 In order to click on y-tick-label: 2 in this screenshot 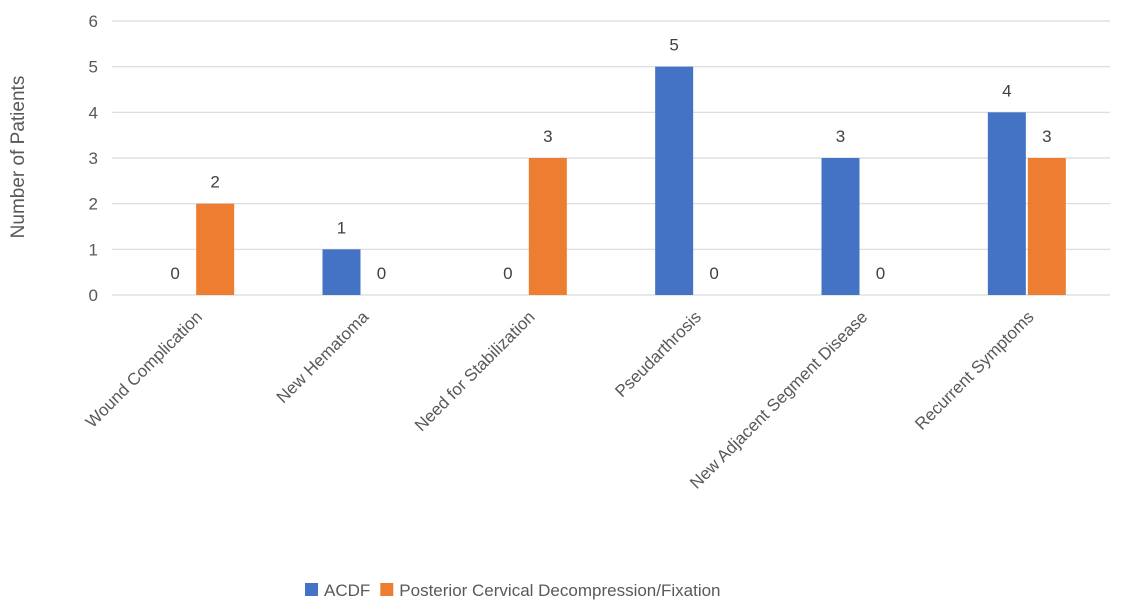, I will do `click(93, 204)`.